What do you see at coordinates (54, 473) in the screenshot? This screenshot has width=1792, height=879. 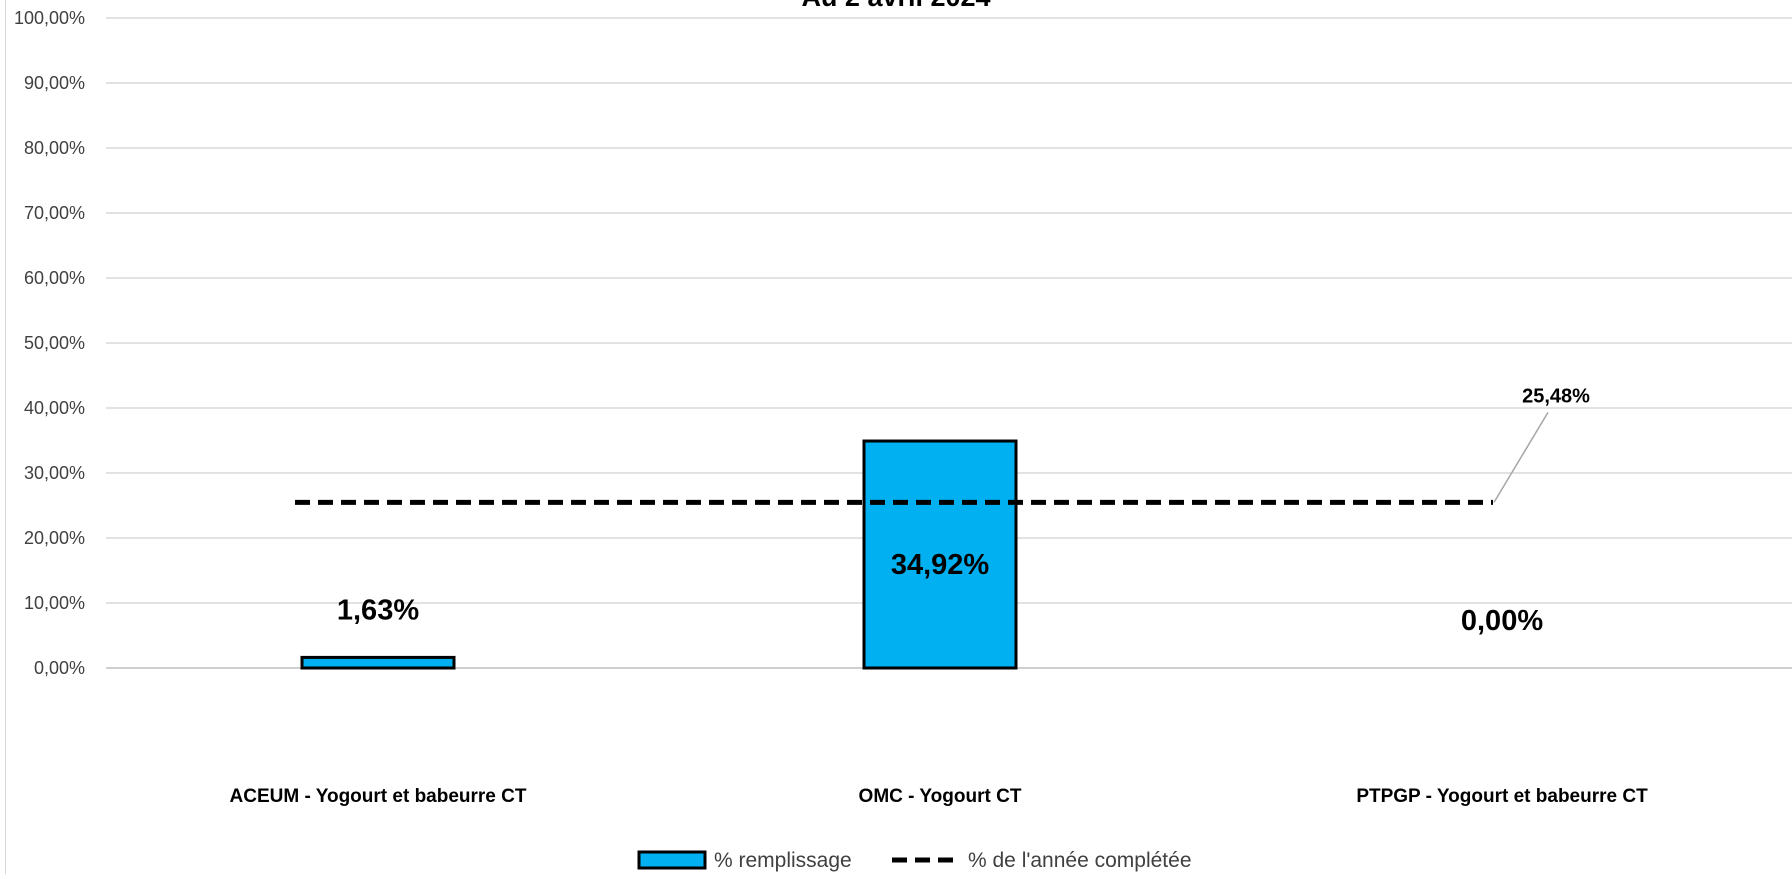 I see `y-tick-label: 30,00%` at bounding box center [54, 473].